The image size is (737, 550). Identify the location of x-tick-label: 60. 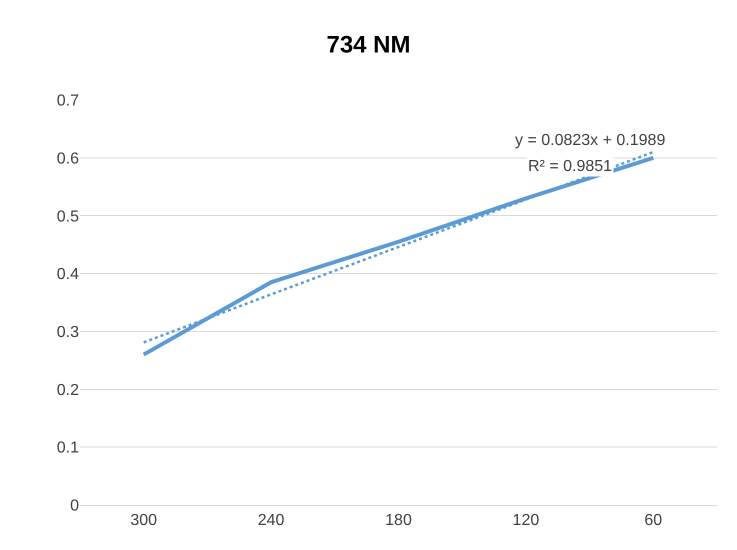
(653, 521).